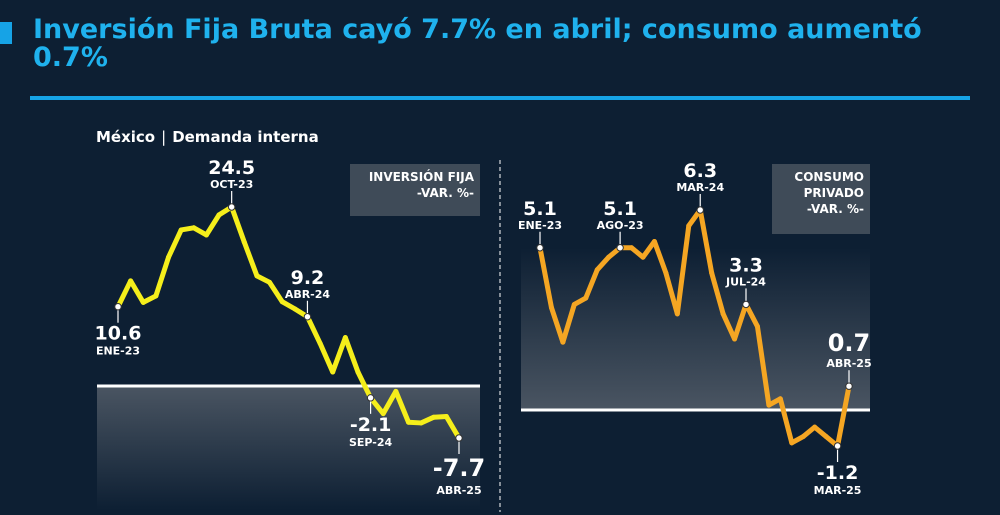 The image size is (1000, 515). Describe the element at coordinates (421, 177) in the screenshot. I see `investment-legend-line1: INVERSIÓN FIJA` at that location.